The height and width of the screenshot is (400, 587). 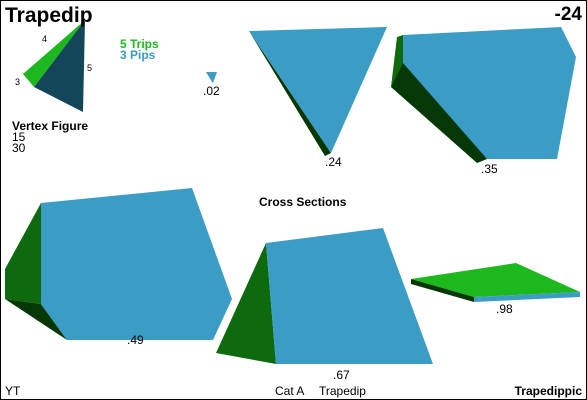 I want to click on slice-49-blue-face, so click(x=136, y=264).